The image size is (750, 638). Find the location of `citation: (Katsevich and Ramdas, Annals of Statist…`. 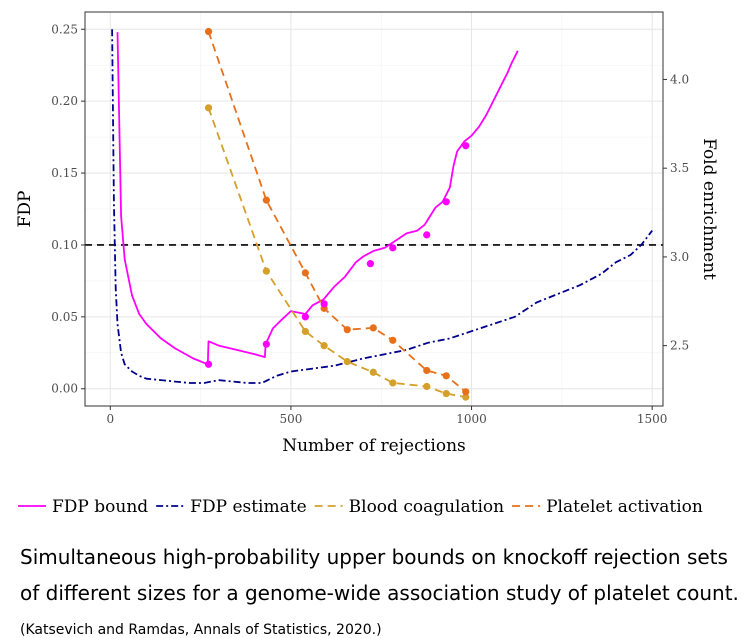

citation: (Katsevich and Ramdas, Annals of Statist… is located at coordinates (201, 630).